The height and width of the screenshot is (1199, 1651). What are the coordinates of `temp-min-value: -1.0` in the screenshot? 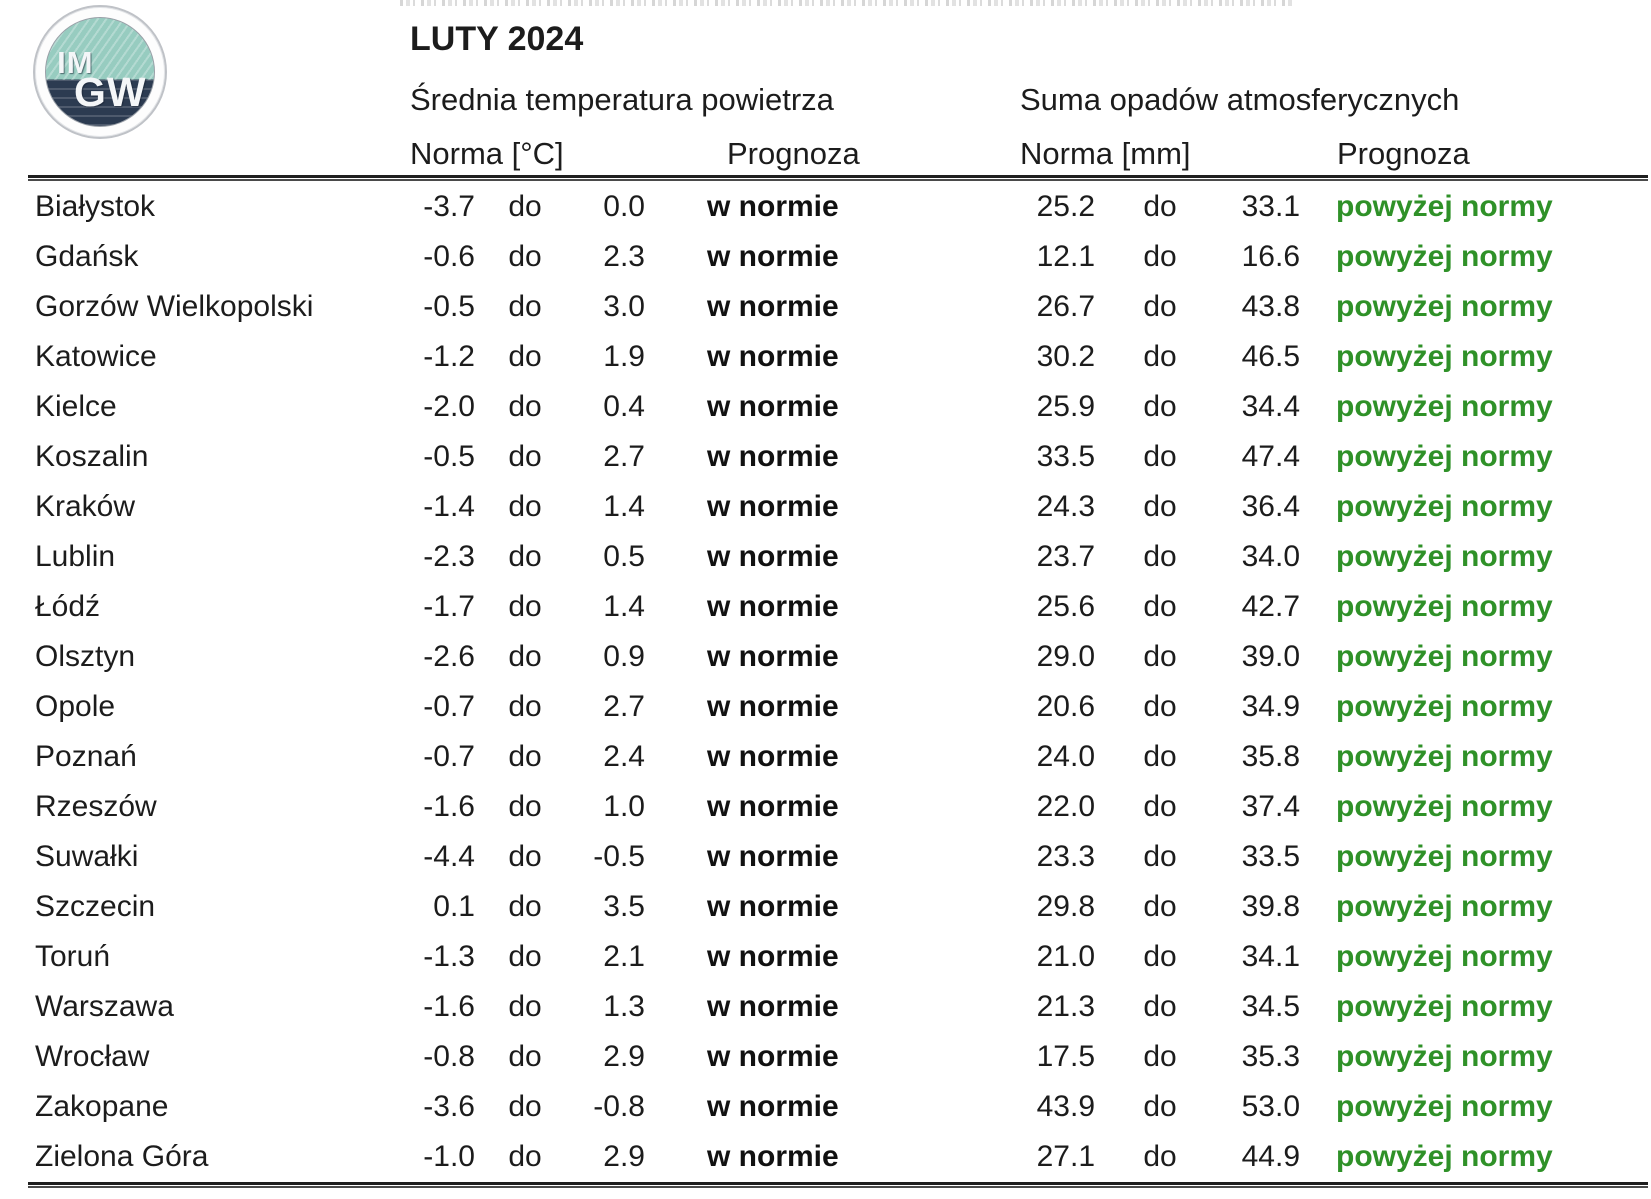 It's located at (449, 1156).